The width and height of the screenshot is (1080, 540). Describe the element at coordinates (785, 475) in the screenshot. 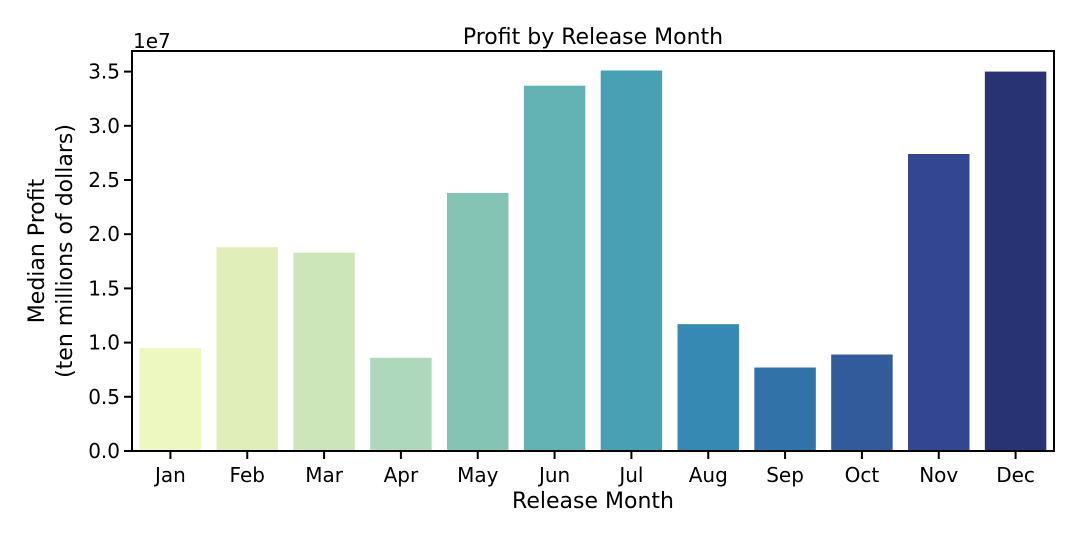

I see `x-tick-label: Sep` at that location.